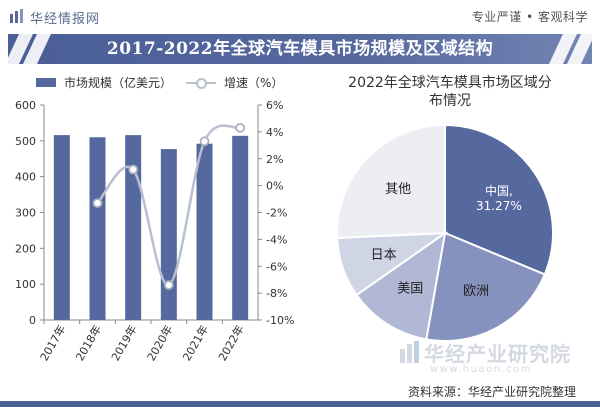  What do you see at coordinates (25, 284) in the screenshot?
I see `y-left-tick-label: 100` at bounding box center [25, 284].